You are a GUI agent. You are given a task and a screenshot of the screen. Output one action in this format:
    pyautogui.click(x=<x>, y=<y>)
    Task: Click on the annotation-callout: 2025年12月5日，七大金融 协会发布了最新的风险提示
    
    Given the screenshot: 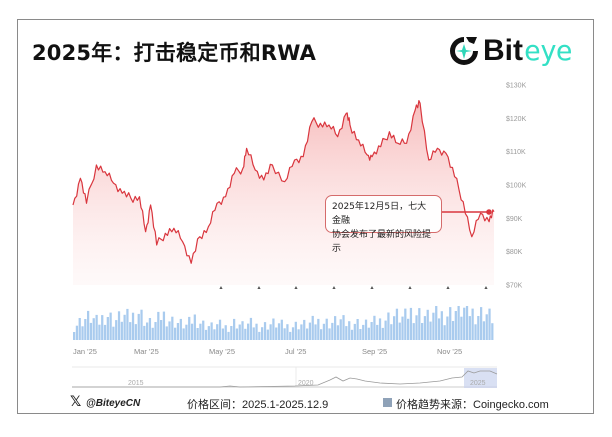 What is the action you would take?
    pyautogui.click(x=383, y=224)
    